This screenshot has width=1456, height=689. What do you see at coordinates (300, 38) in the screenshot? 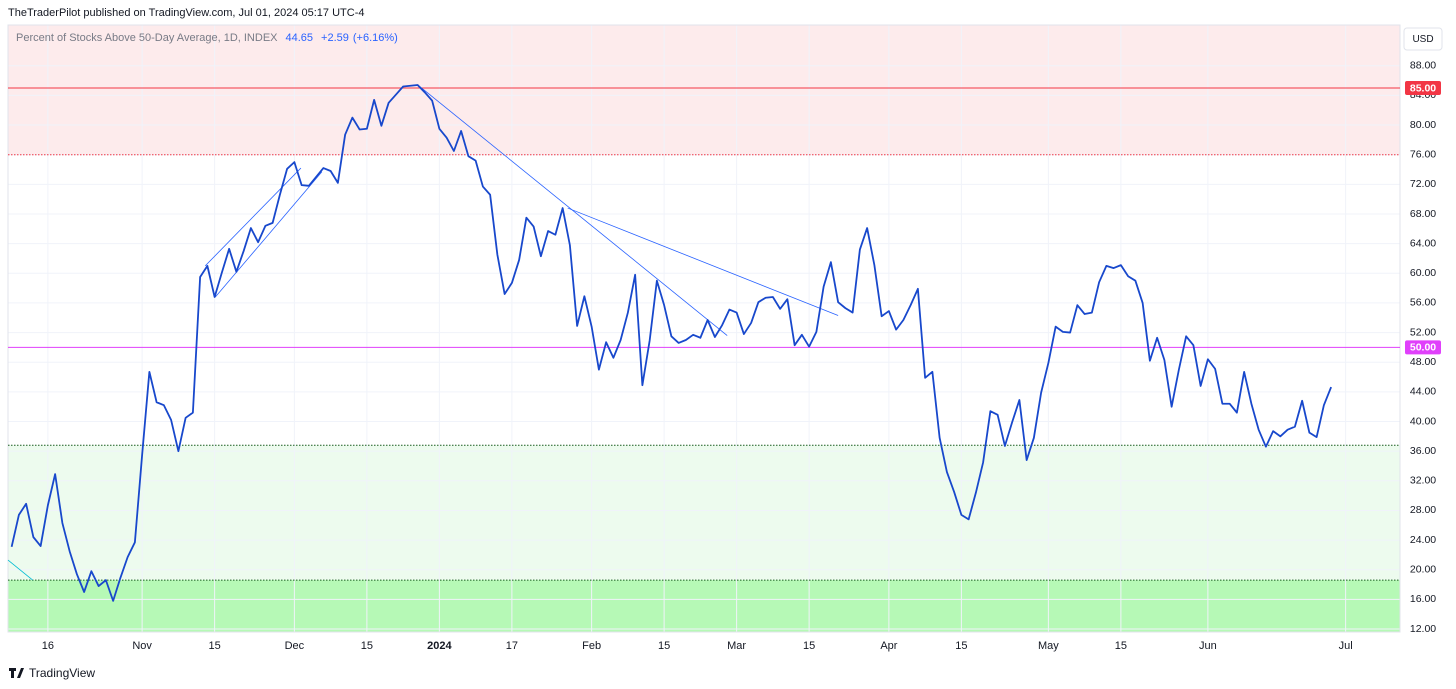
I see `legend-last: 44.65` at bounding box center [300, 38].